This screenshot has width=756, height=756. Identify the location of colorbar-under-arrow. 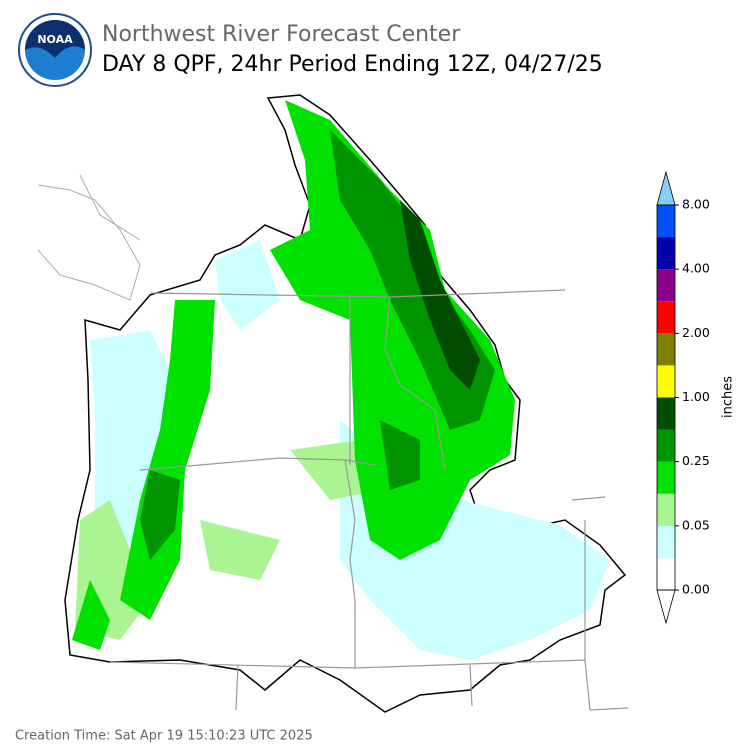
(666, 607).